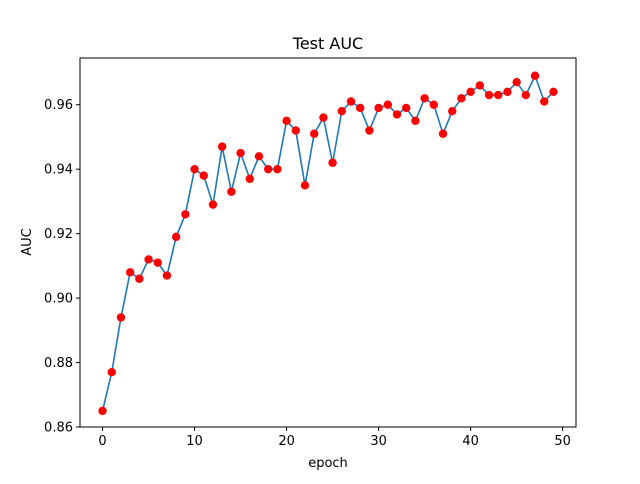  Describe the element at coordinates (327, 43) in the screenshot. I see `chart-title: Test AUC` at that location.